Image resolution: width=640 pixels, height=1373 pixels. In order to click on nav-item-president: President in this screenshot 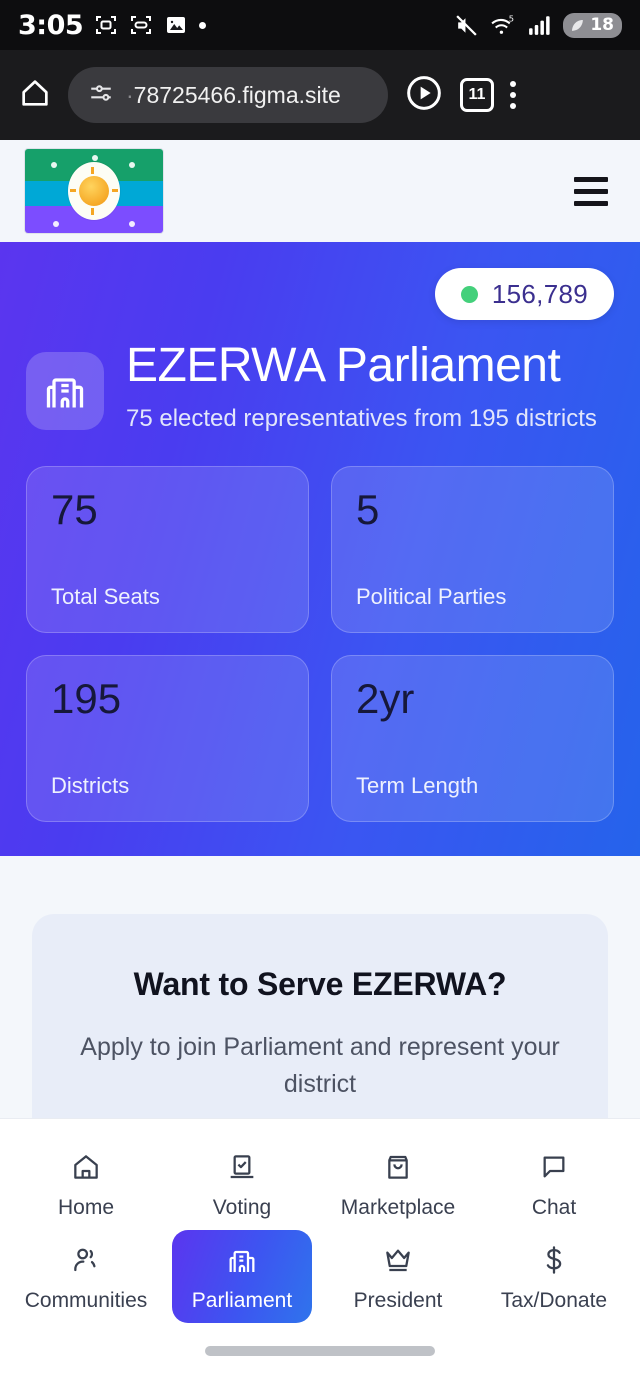, I will do `click(398, 1276)`.